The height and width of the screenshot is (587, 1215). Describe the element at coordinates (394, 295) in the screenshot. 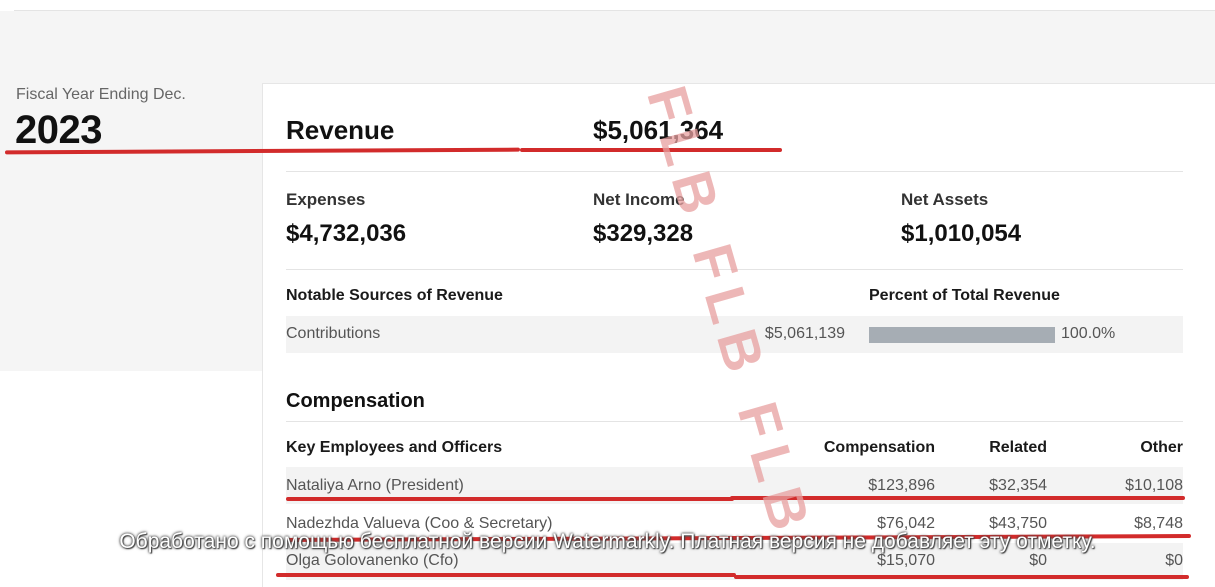

I see `revenue-sources-header: Notable Sources of Revenue` at that location.